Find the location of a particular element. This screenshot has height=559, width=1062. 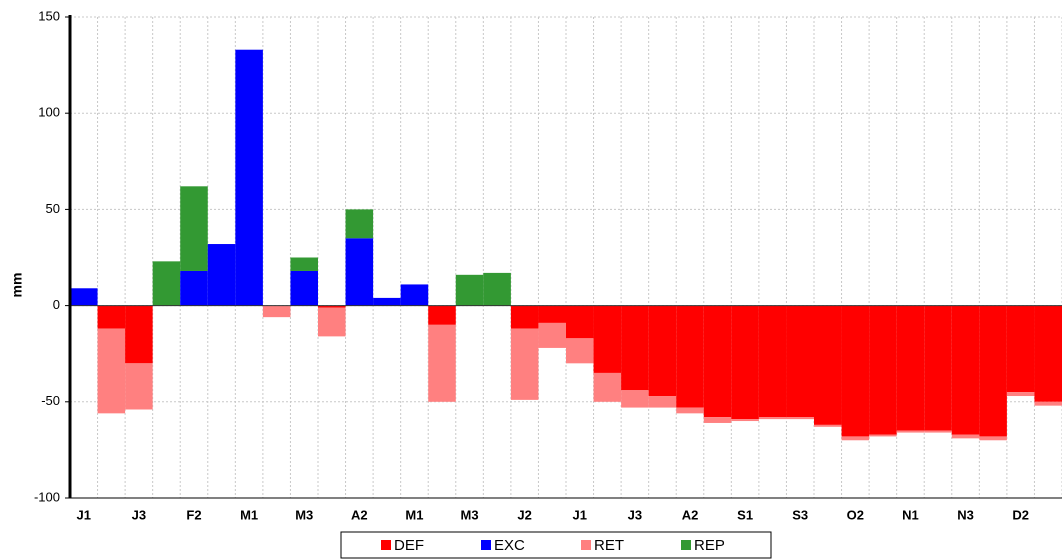

x-tick-label: N3 is located at coordinates (965, 514).